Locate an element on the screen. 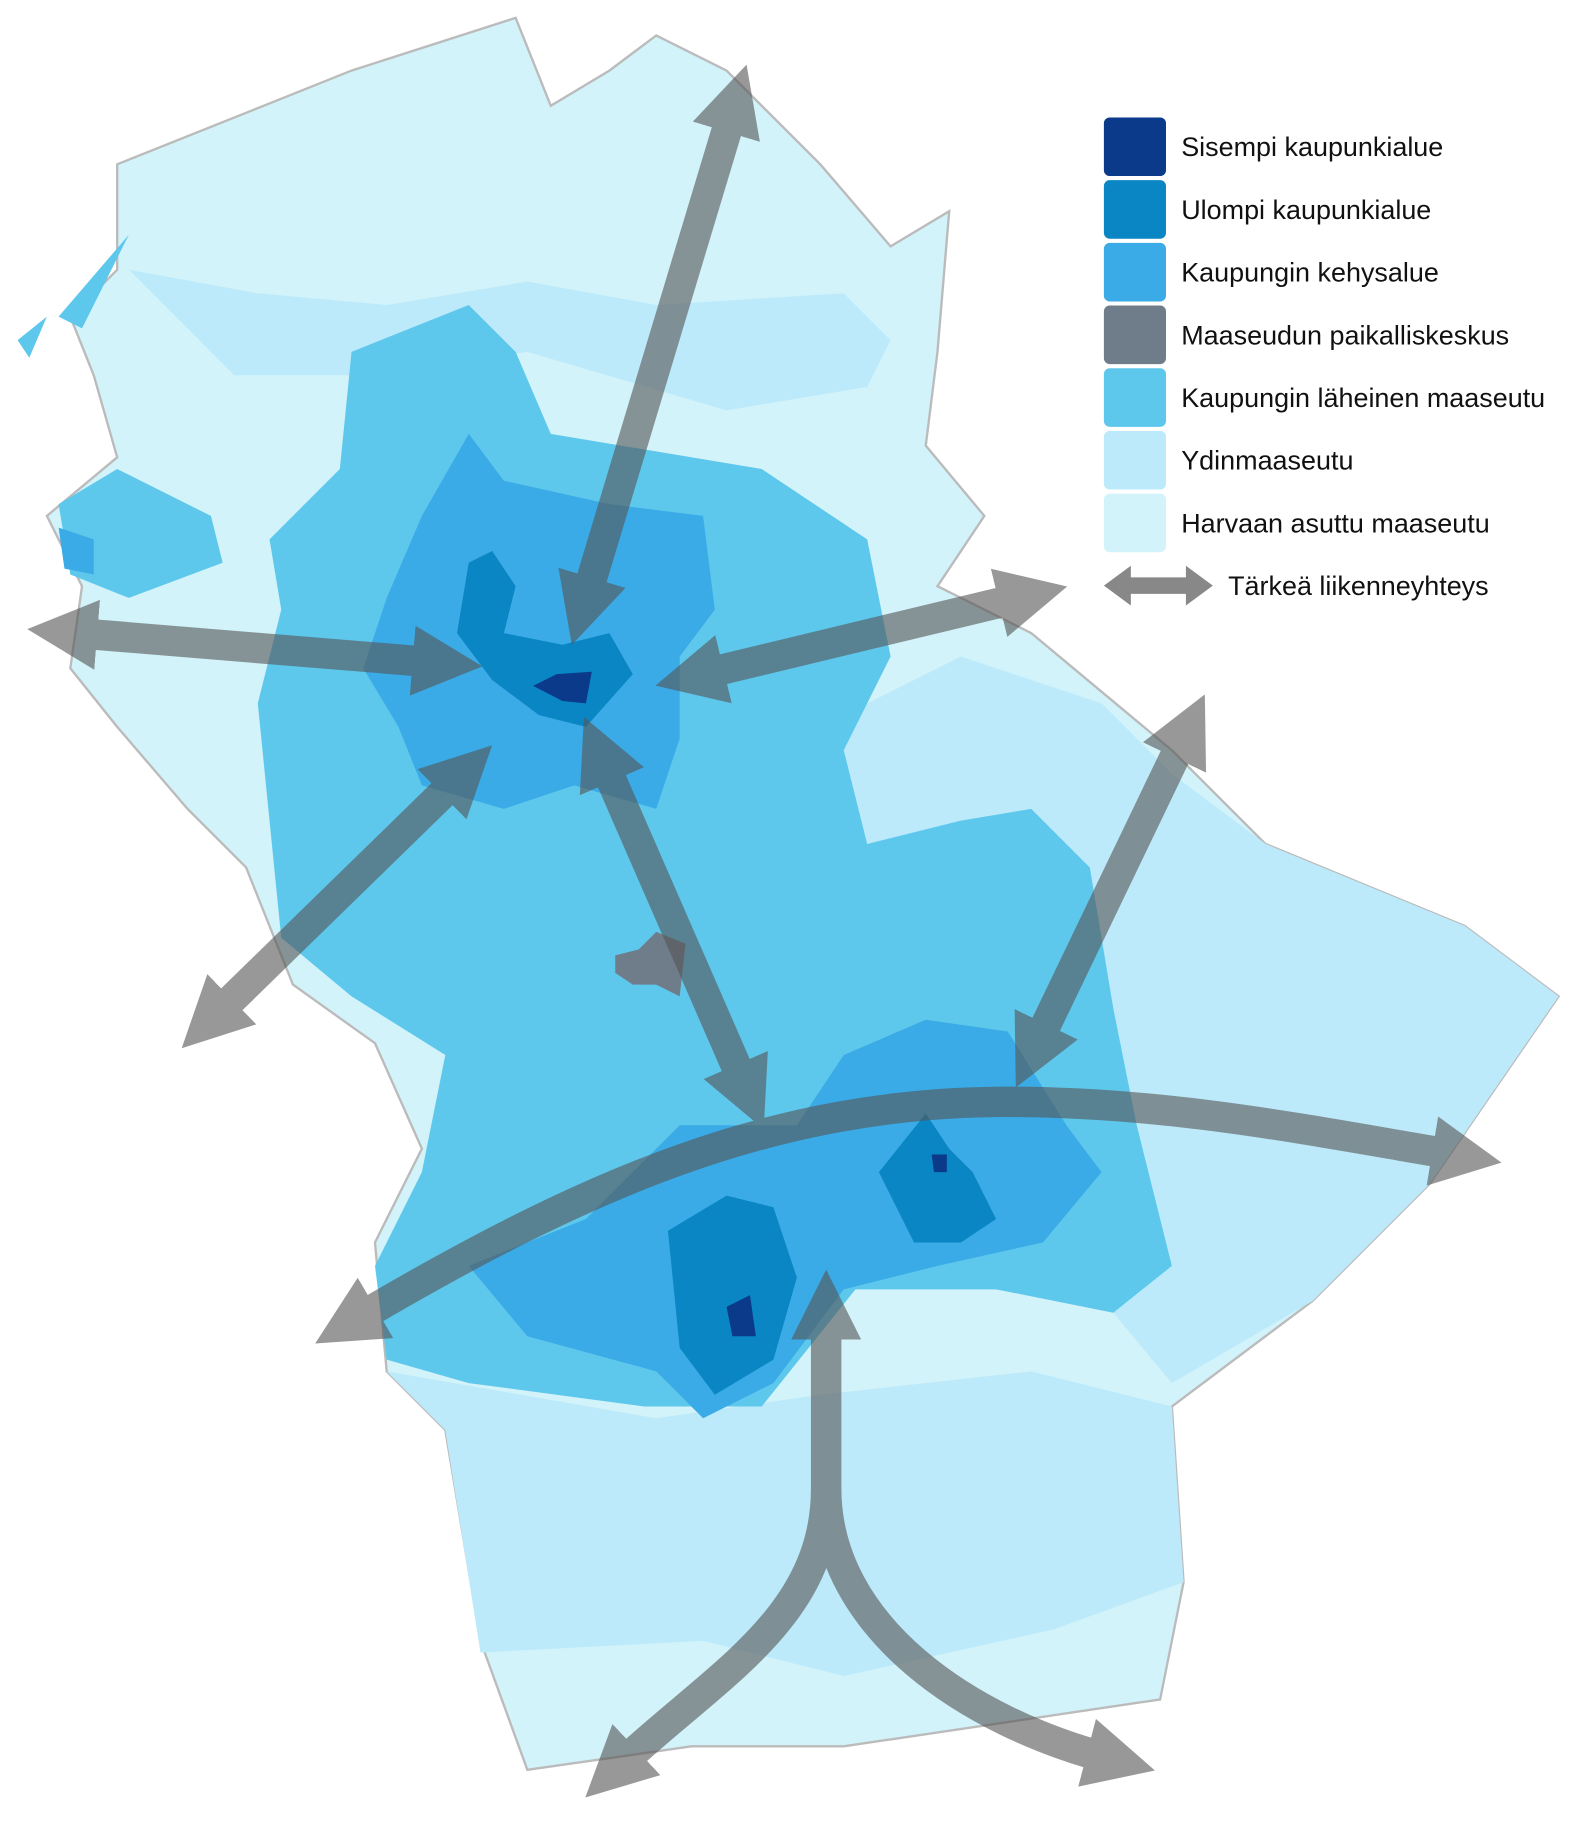 The image size is (1582, 1831). legend-label: Maaseudun paikalliskeskus is located at coordinates (1345, 335).